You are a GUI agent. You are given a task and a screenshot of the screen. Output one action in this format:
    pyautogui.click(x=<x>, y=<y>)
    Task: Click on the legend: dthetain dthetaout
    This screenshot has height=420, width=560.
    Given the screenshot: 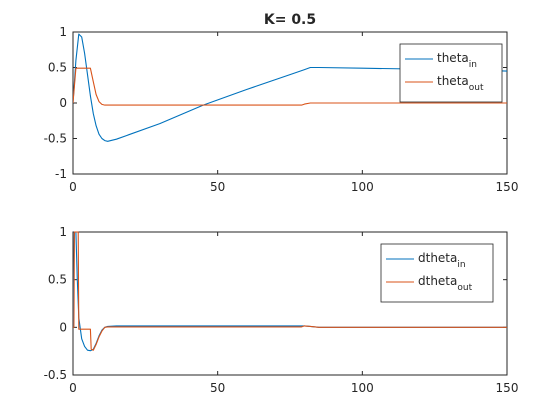 What is the action you would take?
    pyautogui.click(x=437, y=273)
    